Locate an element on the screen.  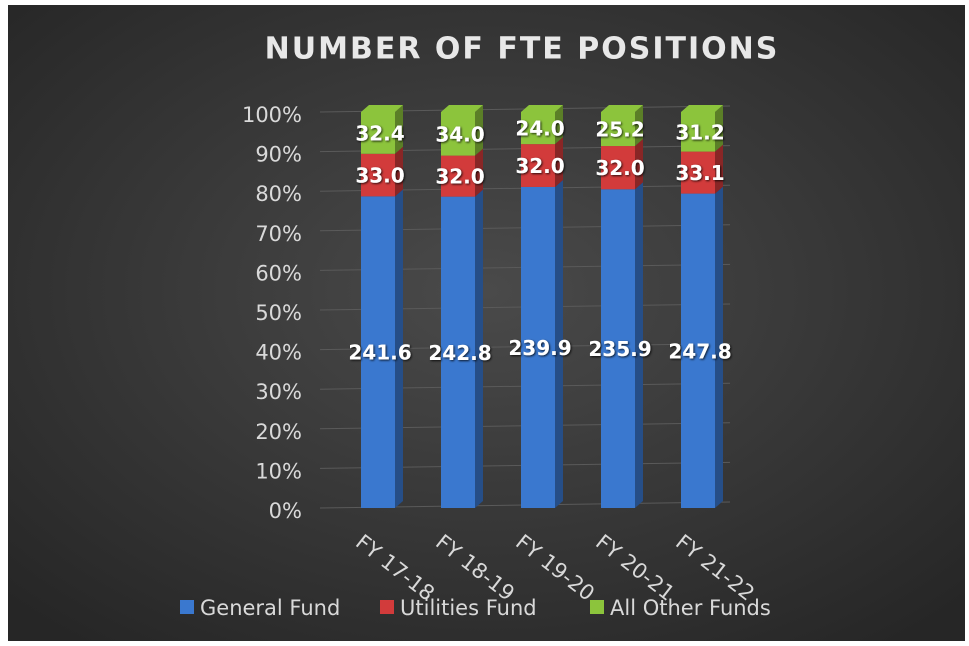
data-label: 34.0 is located at coordinates (459, 134).